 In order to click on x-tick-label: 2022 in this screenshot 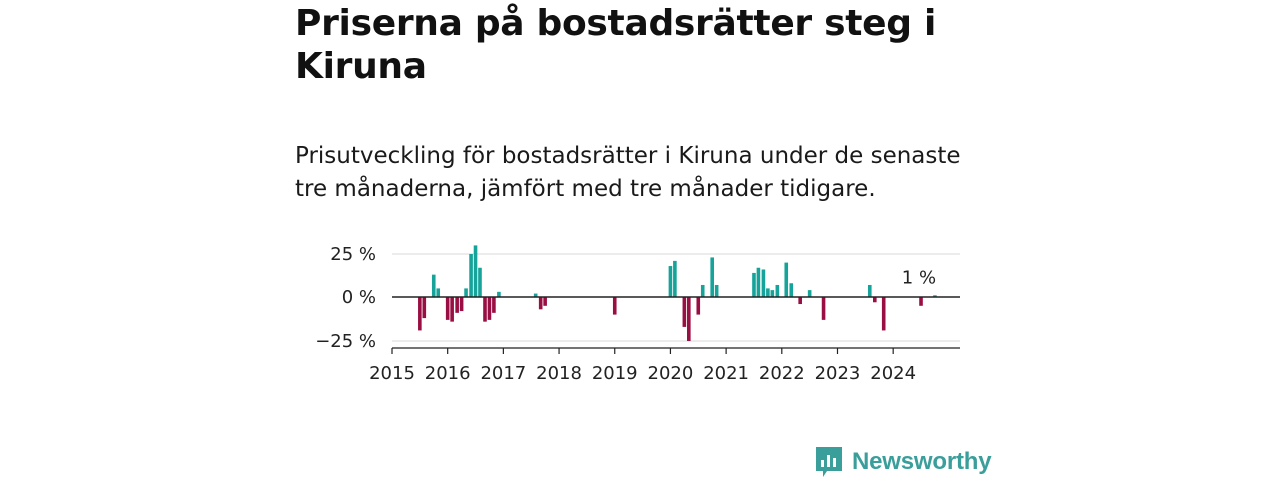, I will do `click(782, 373)`.